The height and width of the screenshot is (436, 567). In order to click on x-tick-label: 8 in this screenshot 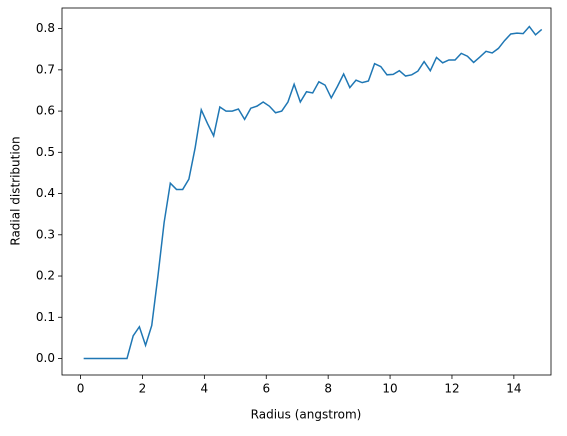, I will do `click(328, 389)`.